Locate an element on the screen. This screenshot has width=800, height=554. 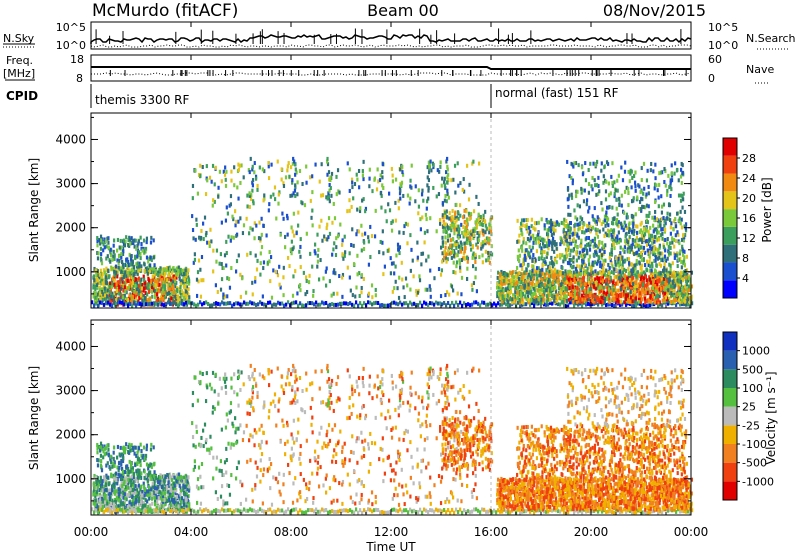
freq-tick-high: 18 is located at coordinates (77, 59).